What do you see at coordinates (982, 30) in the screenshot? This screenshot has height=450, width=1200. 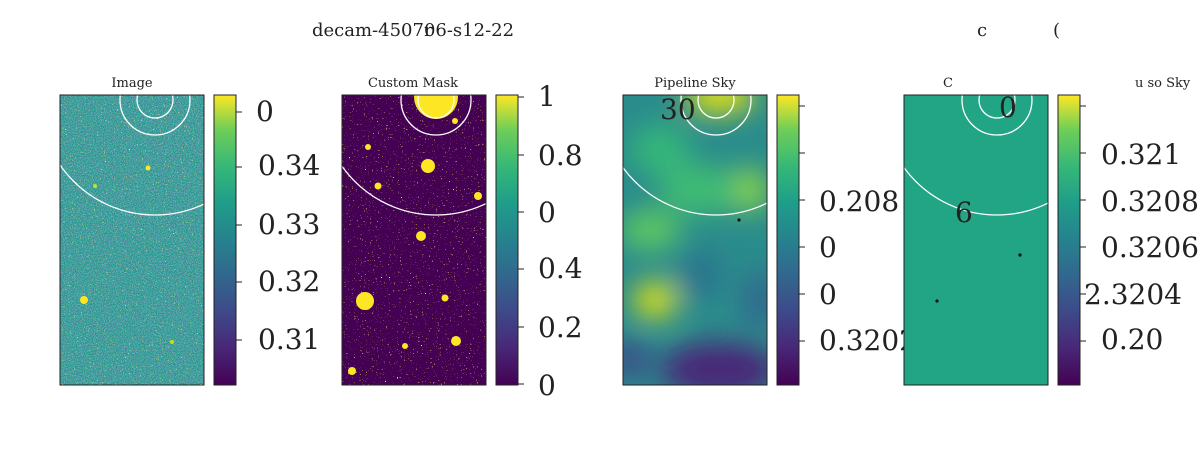 I see `suptitle-right-a: c` at bounding box center [982, 30].